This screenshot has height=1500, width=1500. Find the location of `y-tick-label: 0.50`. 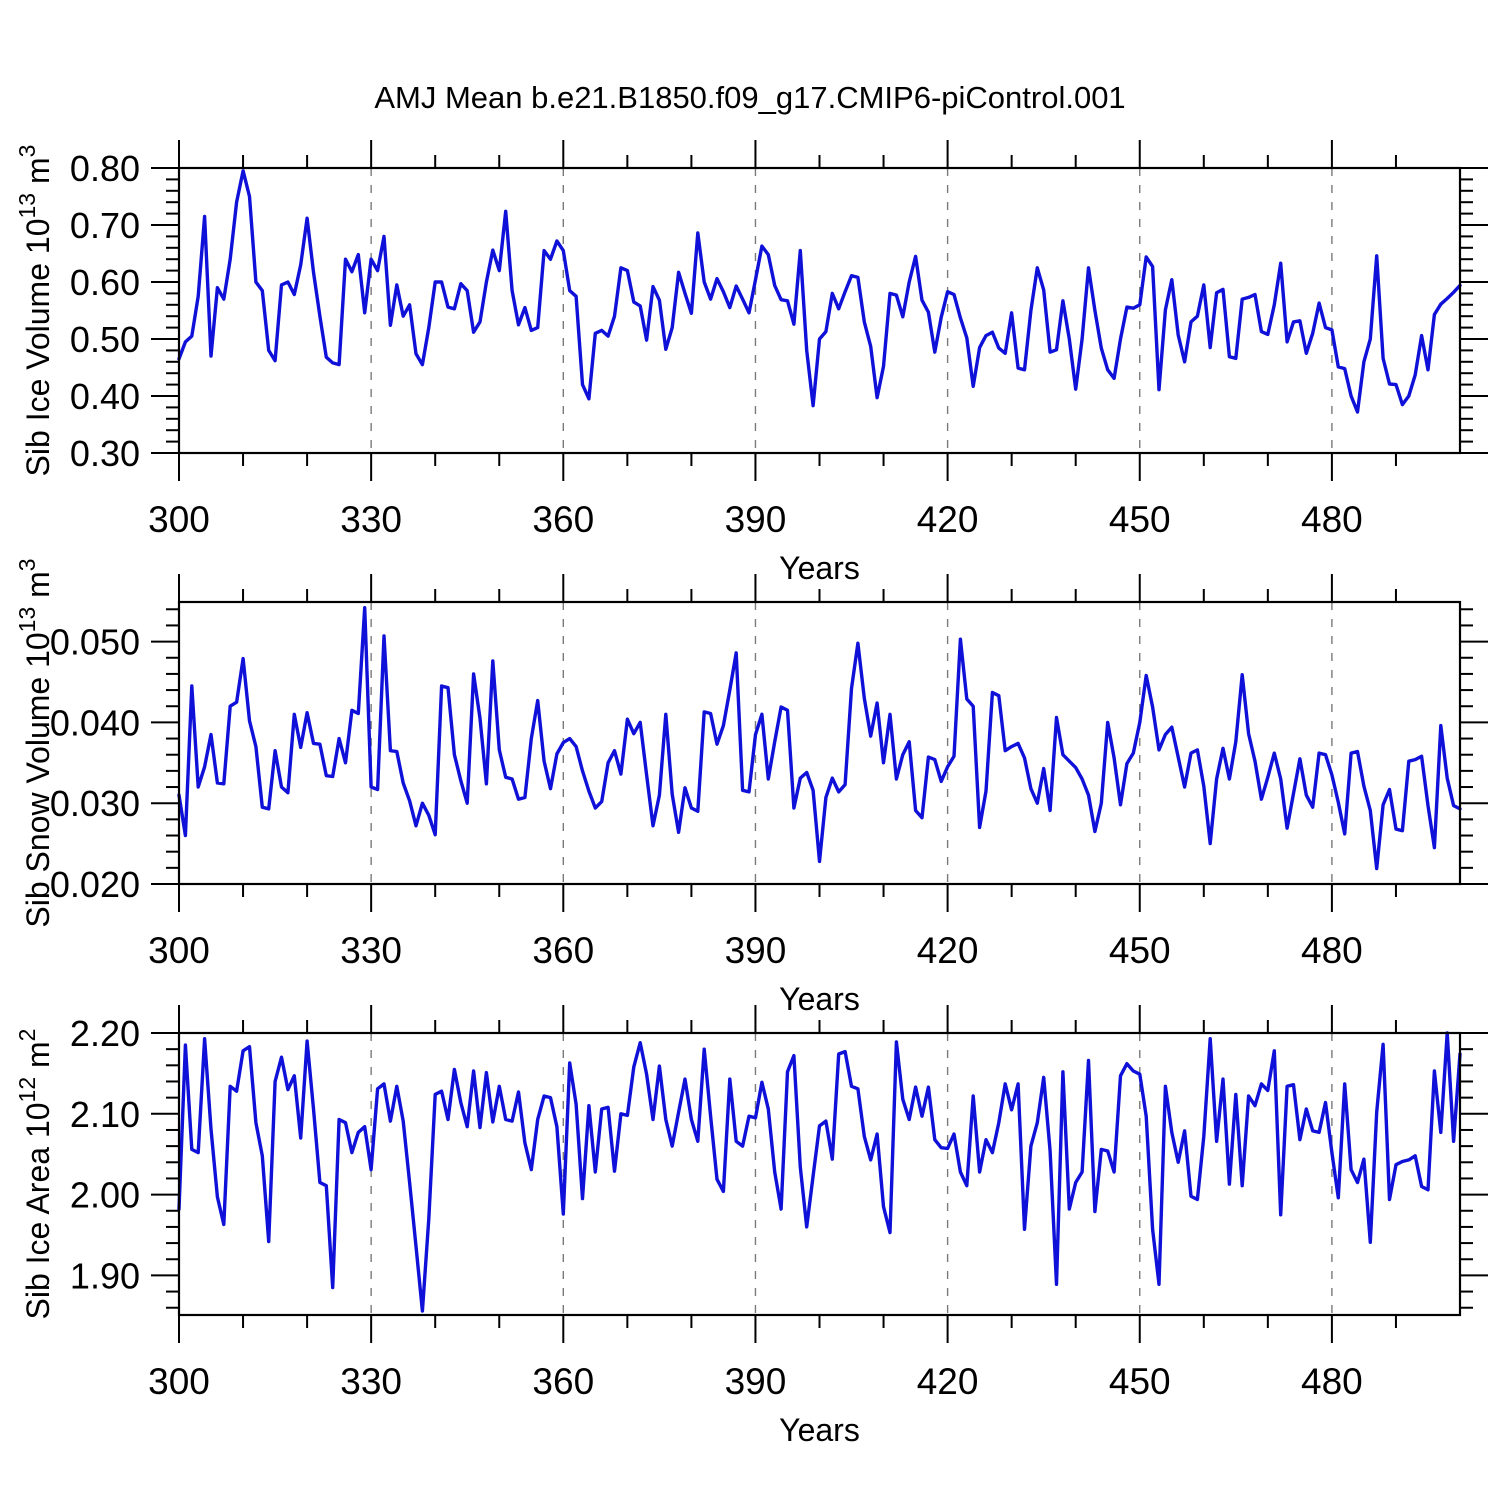

y-tick-label: 0.50 is located at coordinates (105, 339).